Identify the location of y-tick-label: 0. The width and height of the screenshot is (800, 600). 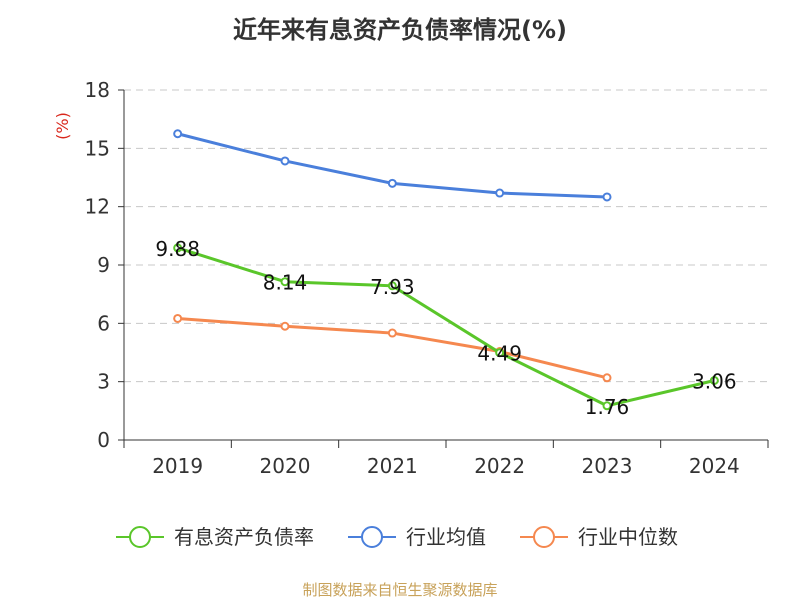
(103, 440).